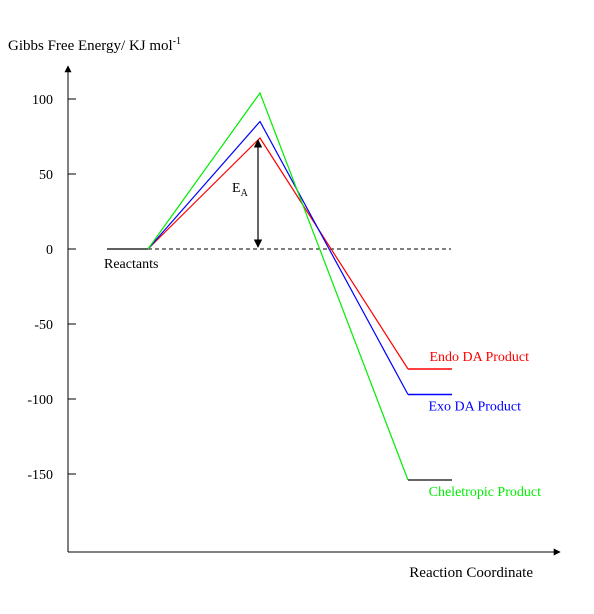 Image resolution: width=594 pixels, height=614 pixels. What do you see at coordinates (42, 100) in the screenshot?
I see `y-tick-label: 100` at bounding box center [42, 100].